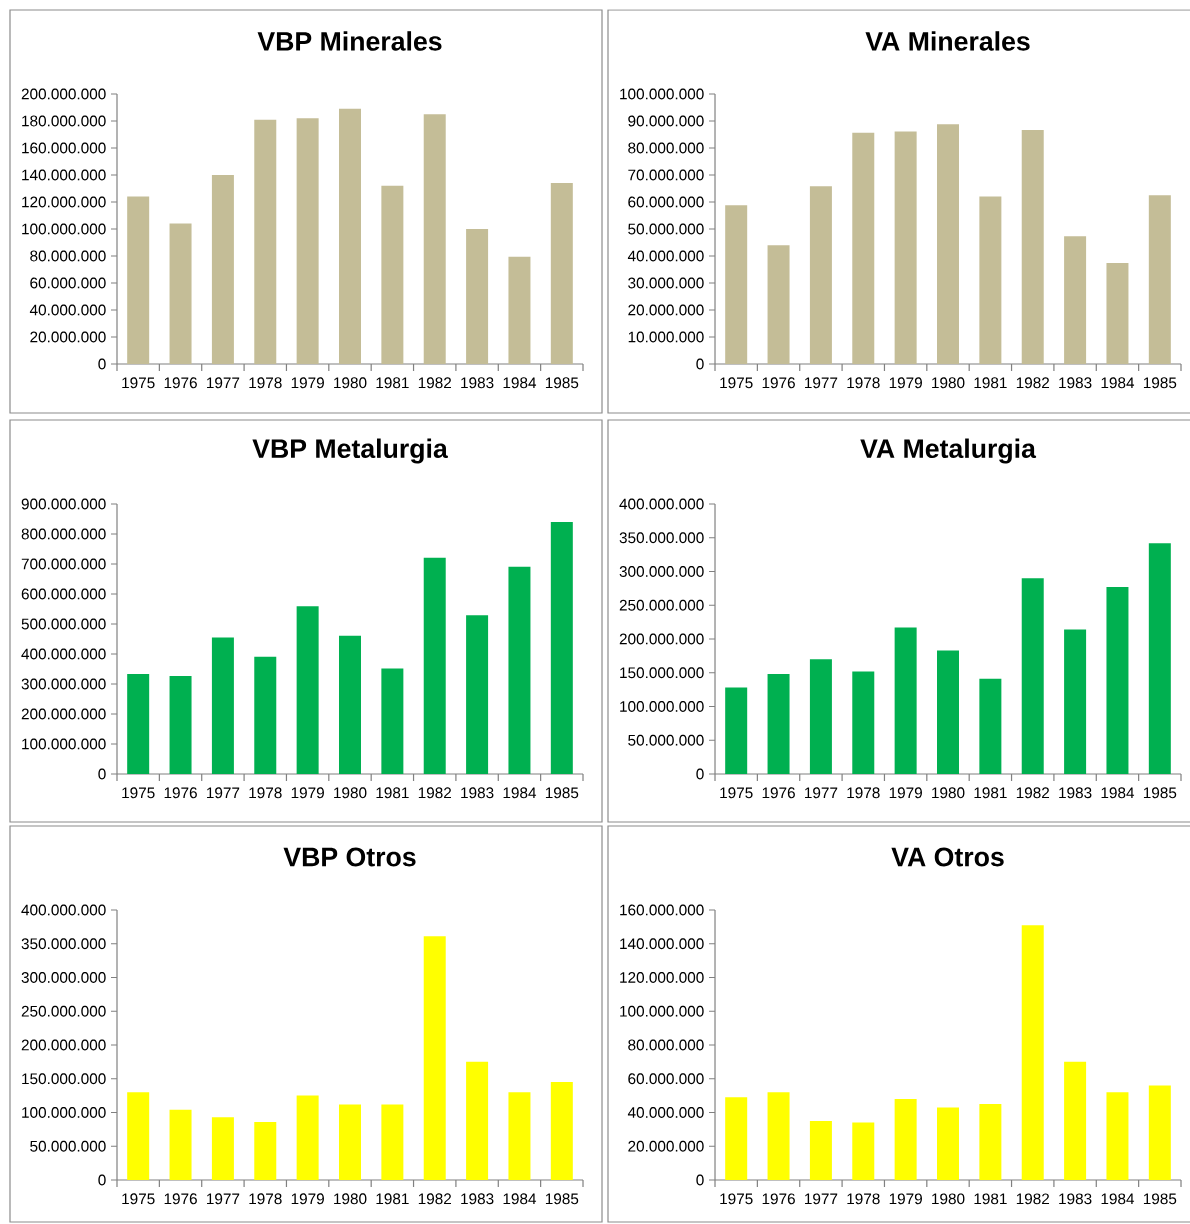  What do you see at coordinates (947, 857) in the screenshot?
I see `chart-title: VA Otros` at bounding box center [947, 857].